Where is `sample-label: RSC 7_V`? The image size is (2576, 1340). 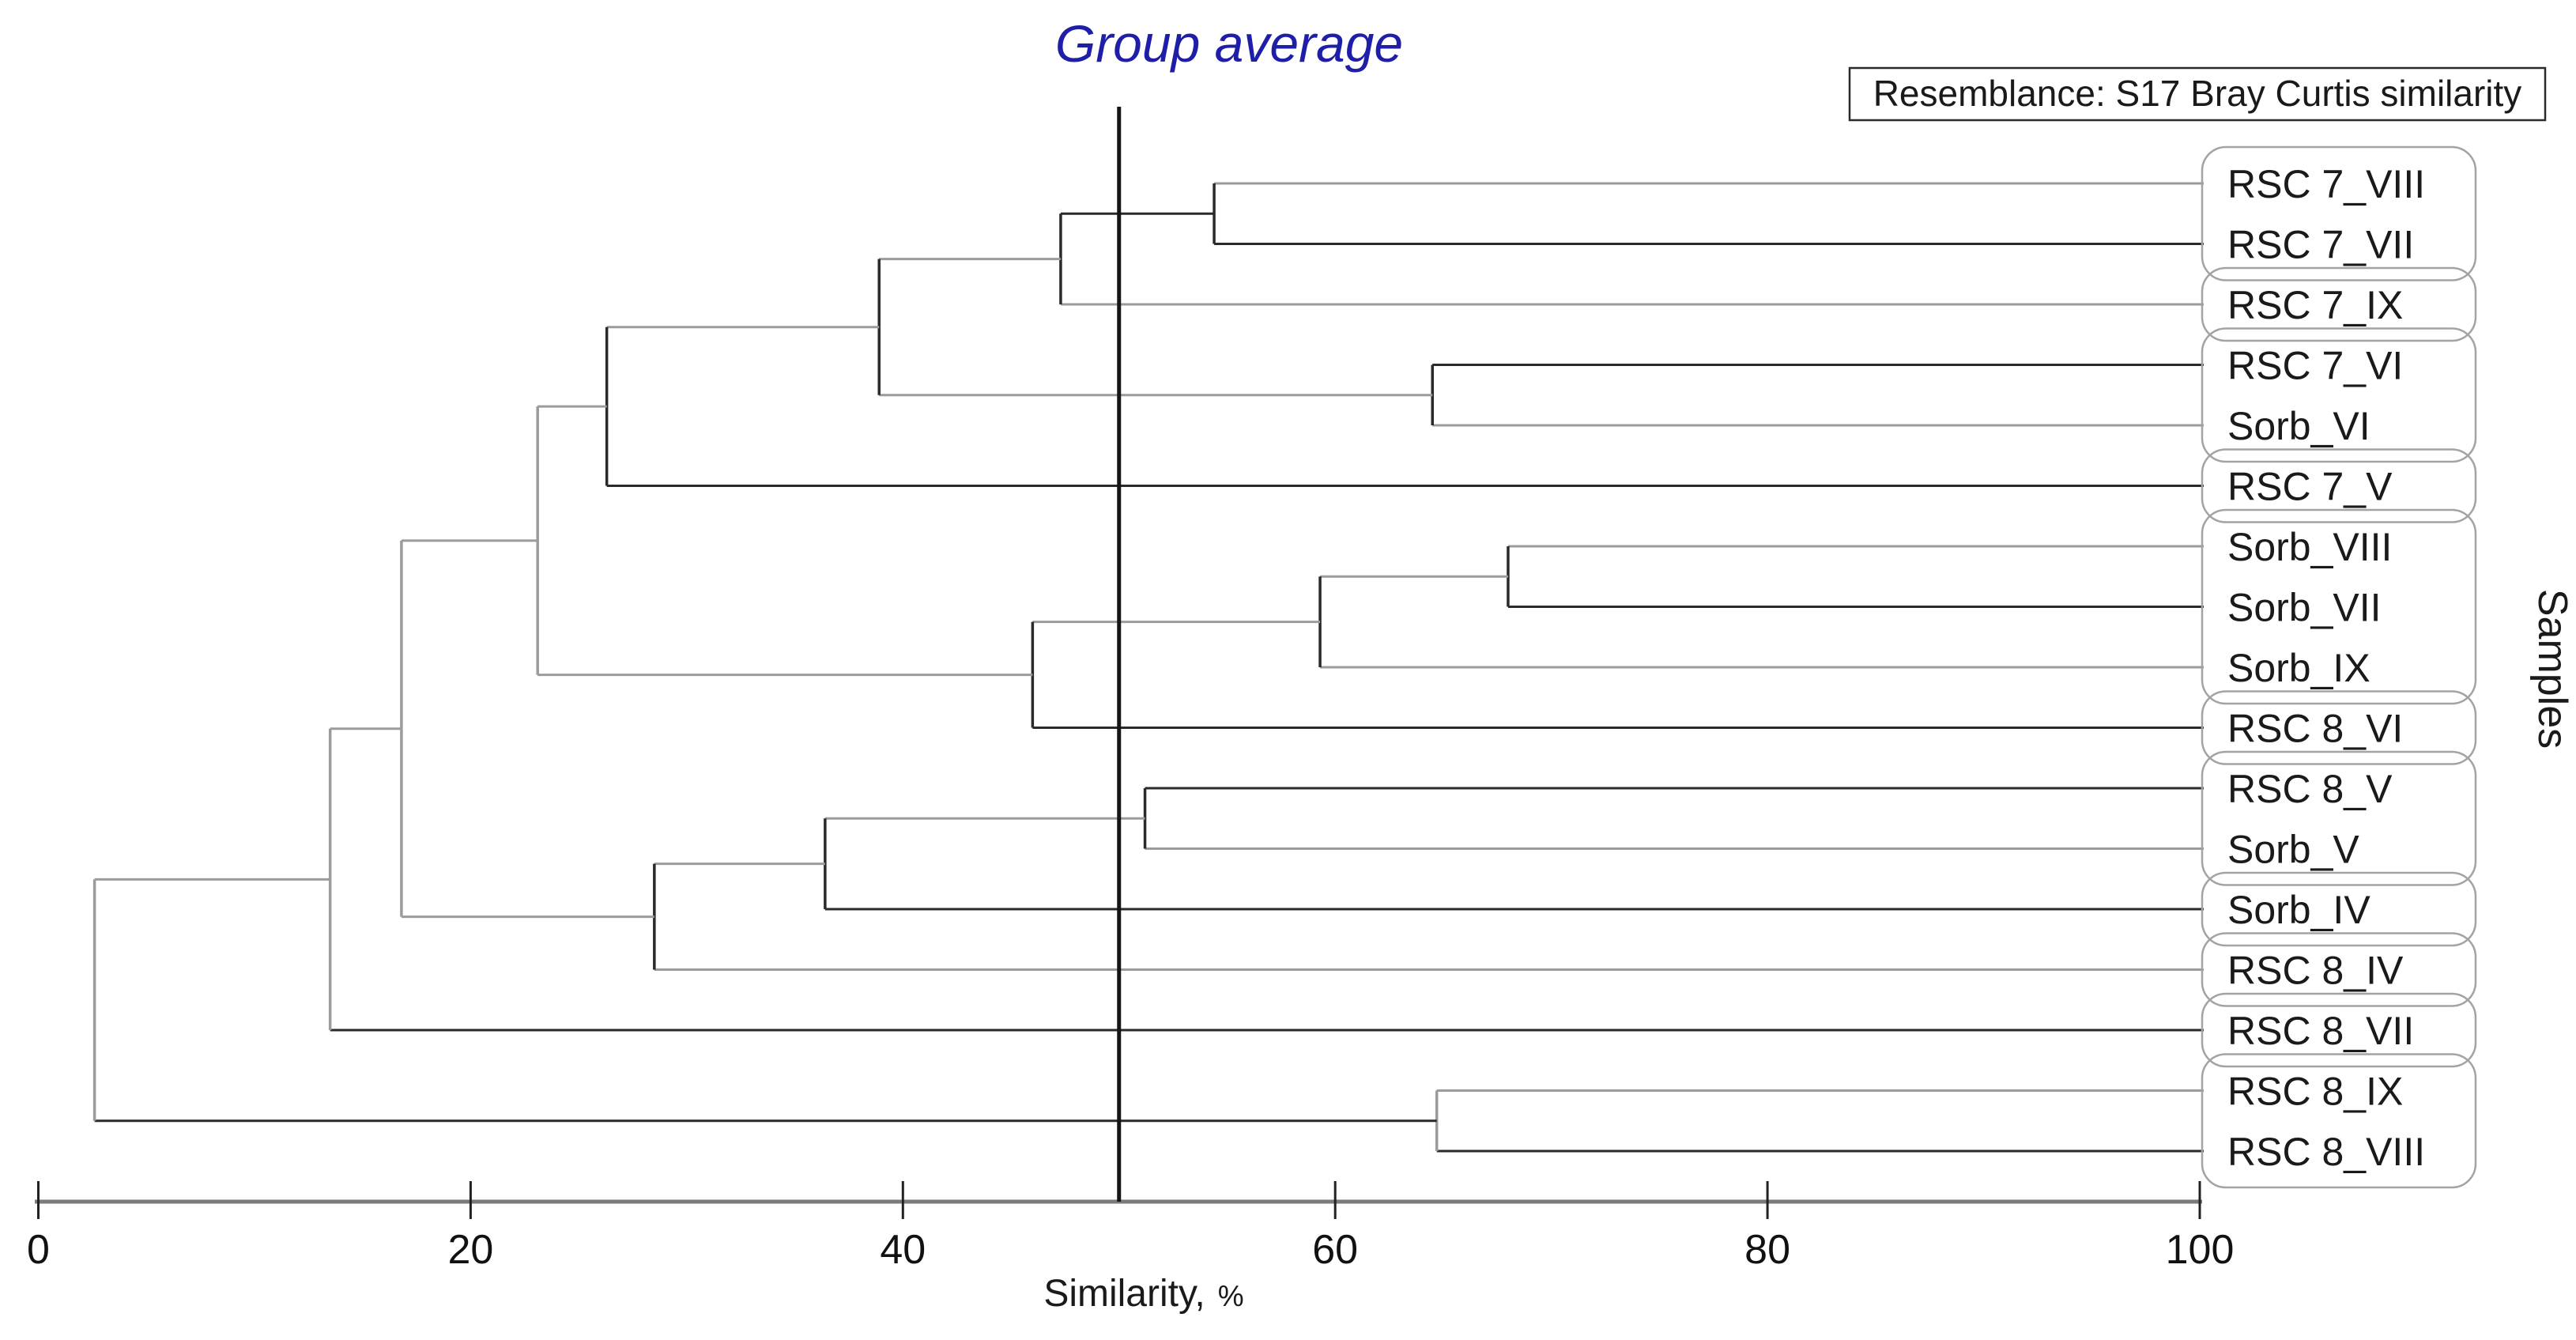 sample-label: RSC 7_V is located at coordinates (2310, 487).